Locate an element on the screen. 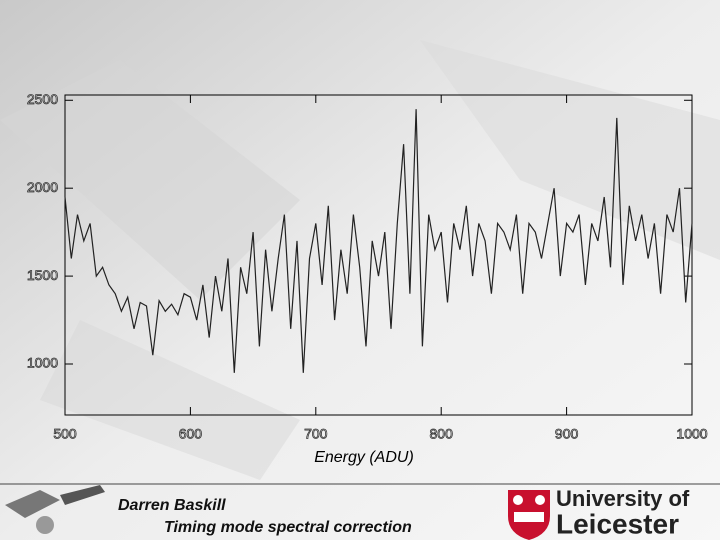 This screenshot has height=540, width=720. logo-line-1: University of is located at coordinates (623, 498).